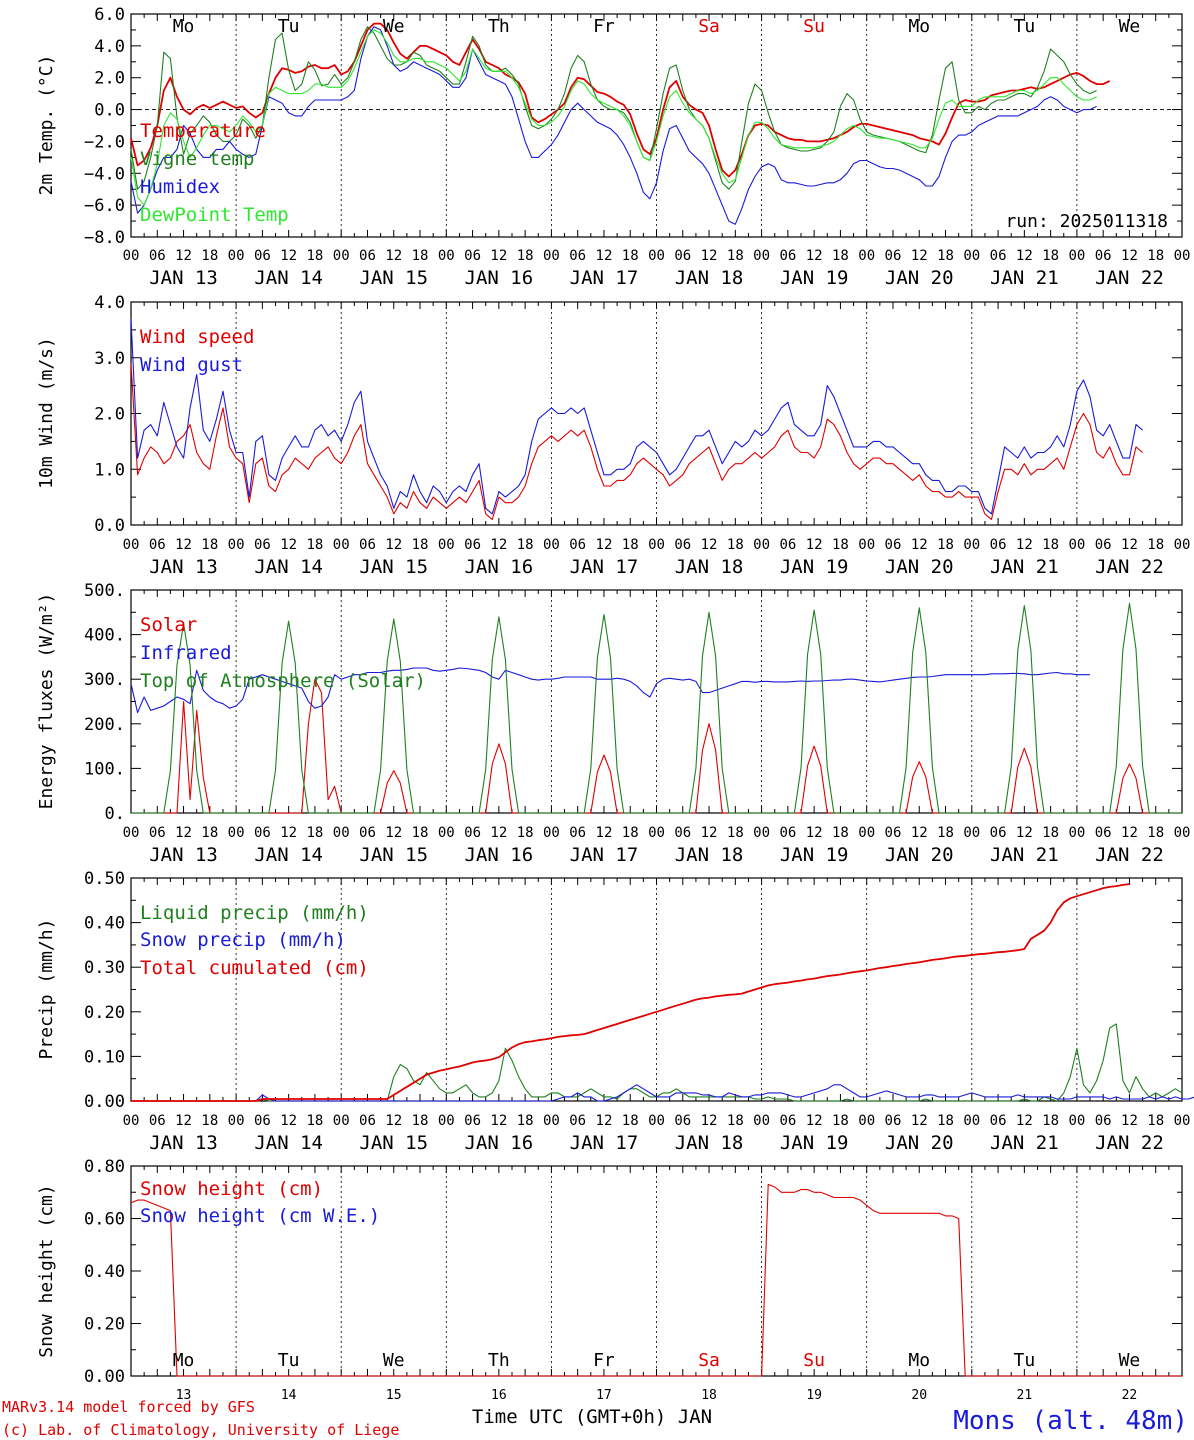 The image size is (1194, 1440). What do you see at coordinates (231, 1189) in the screenshot?
I see `legend-entry: Snow height (cm)` at bounding box center [231, 1189].